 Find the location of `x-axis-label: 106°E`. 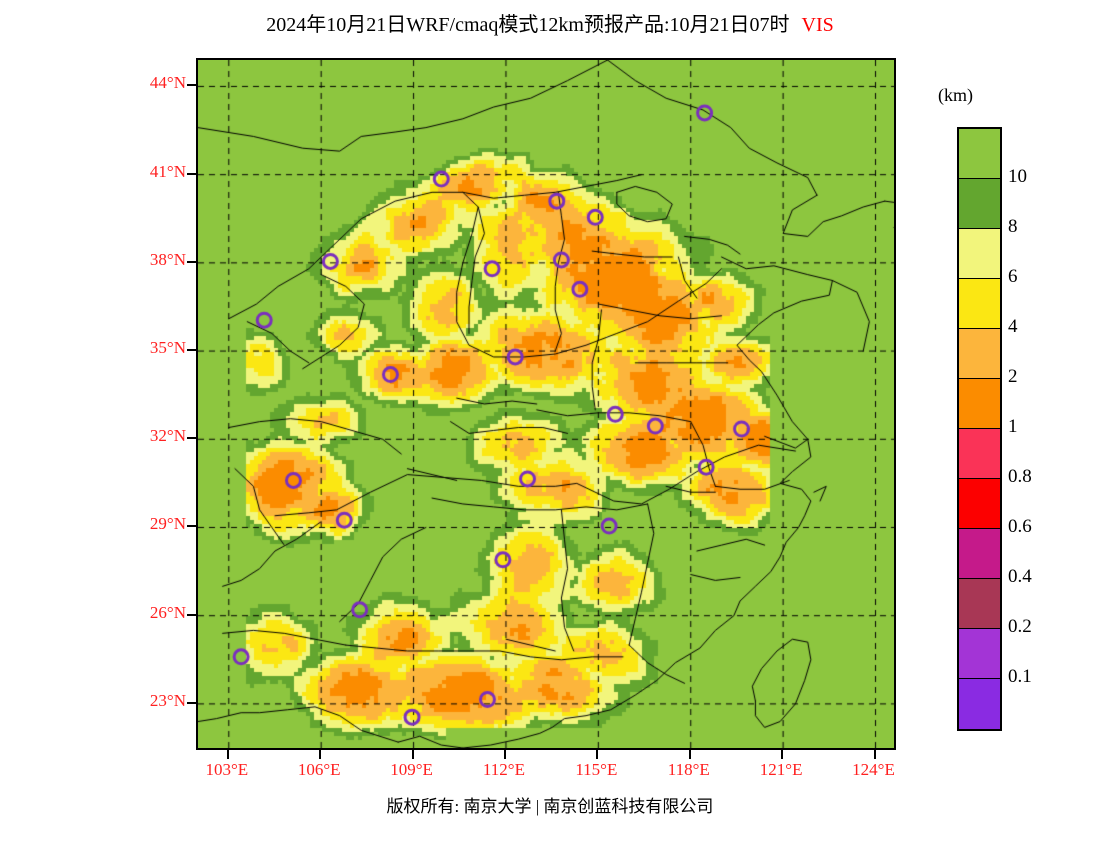

x-axis-label: 106°E is located at coordinates (319, 769).